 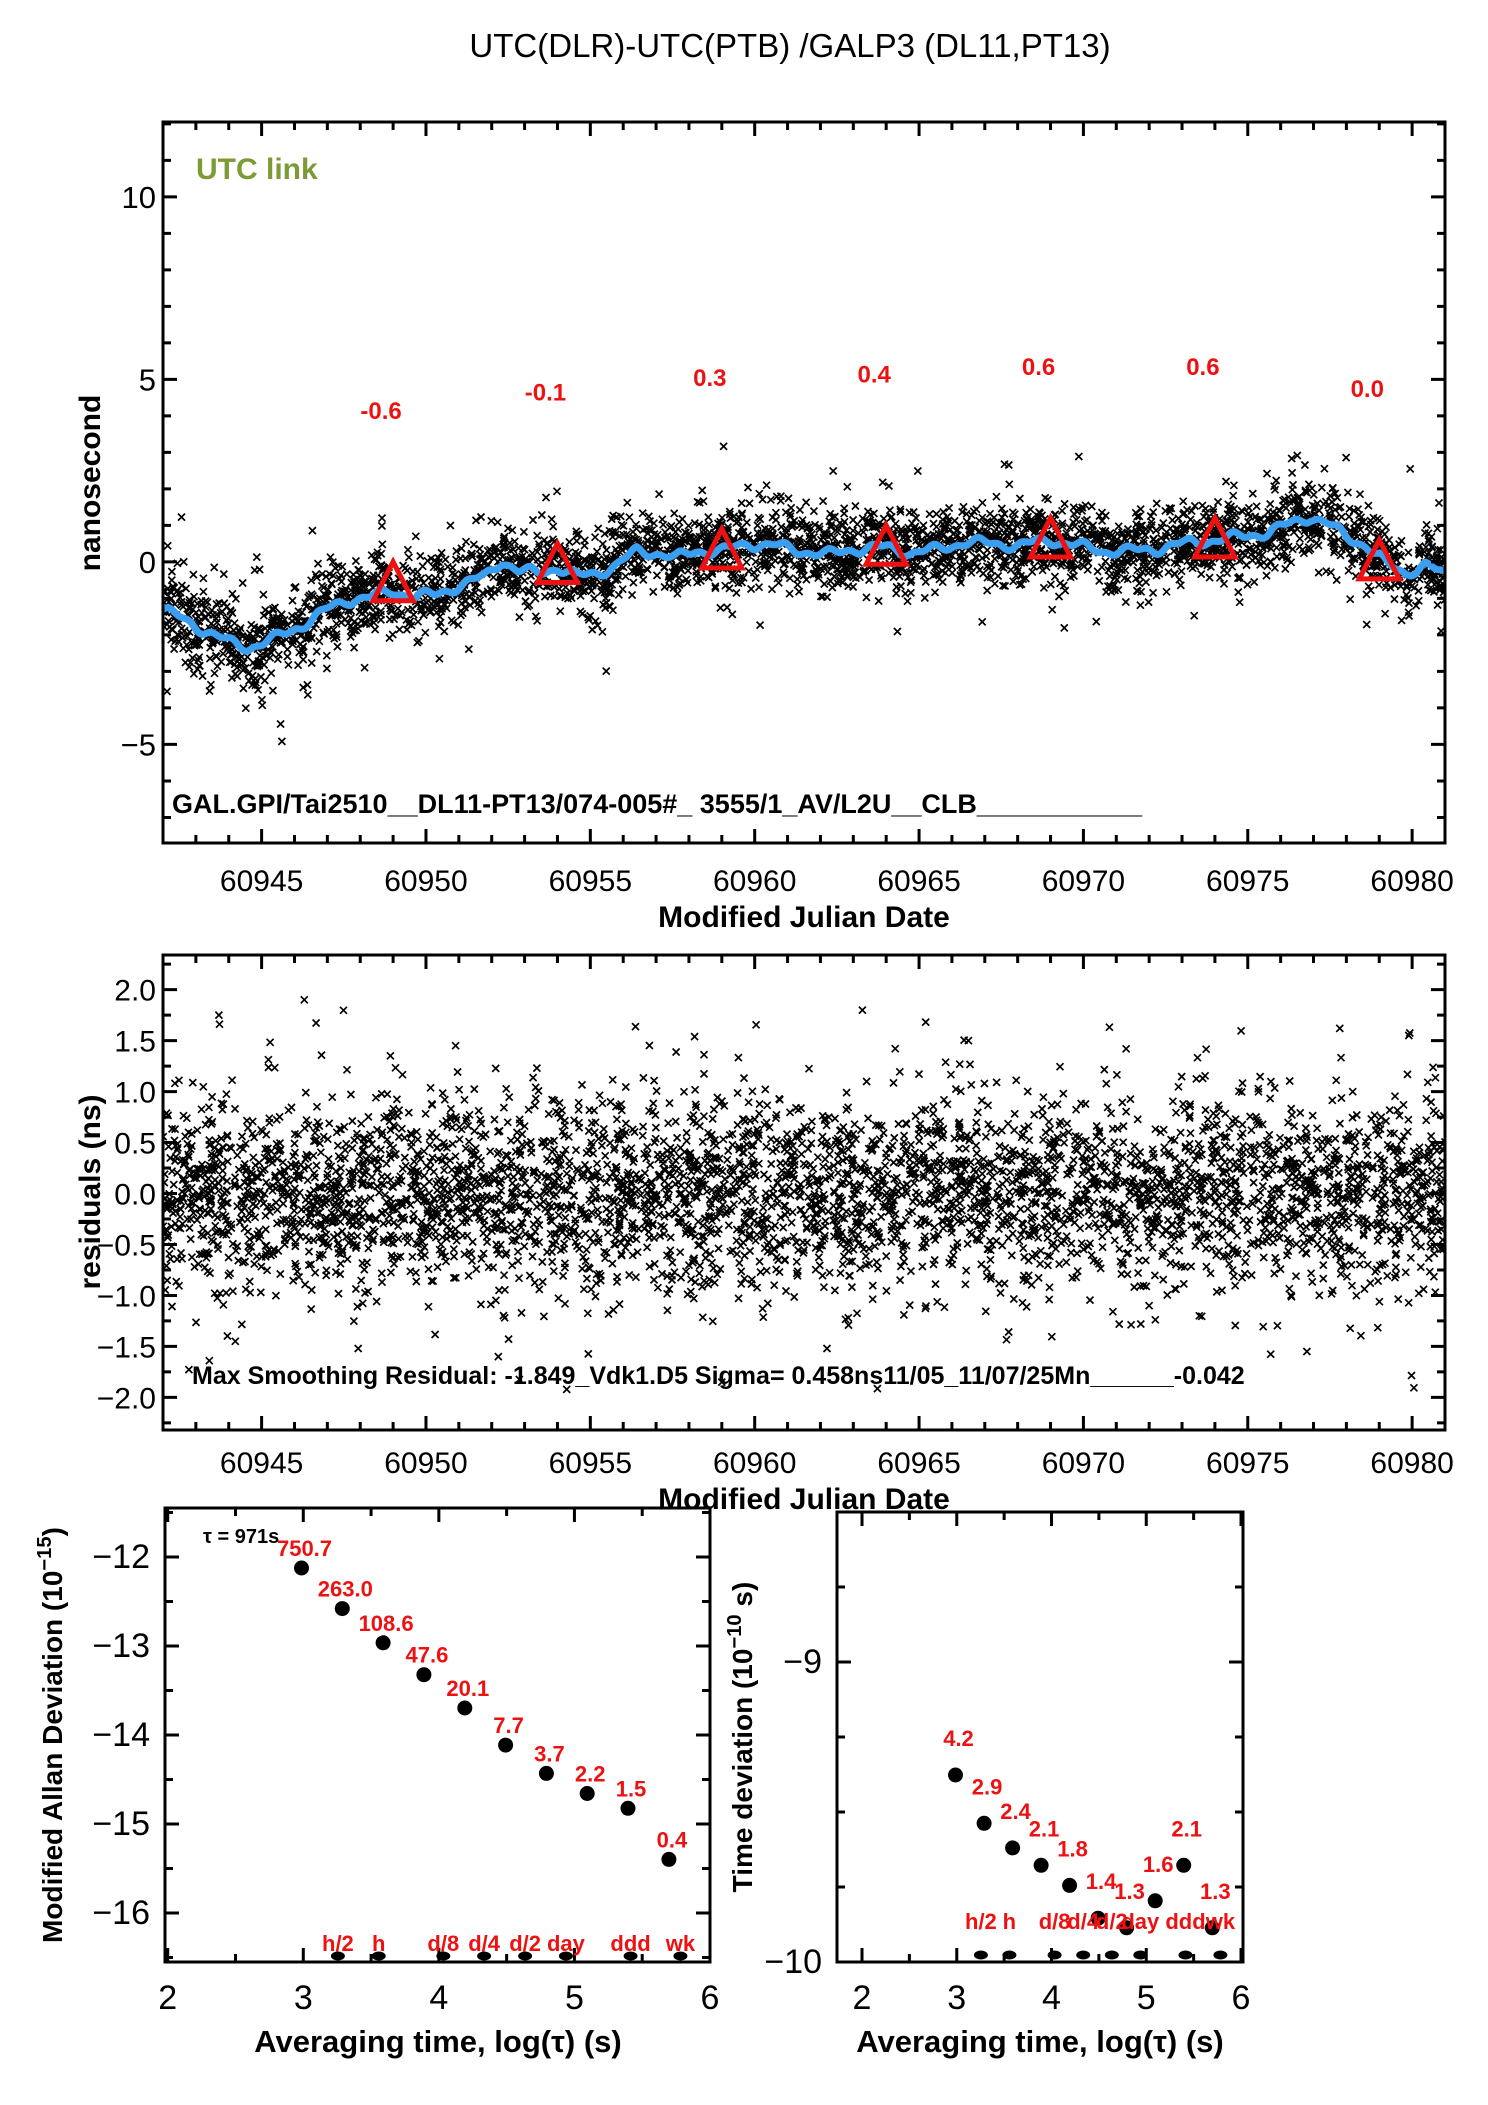 I want to click on svg-text: −1.5, so click(x=126, y=1347).